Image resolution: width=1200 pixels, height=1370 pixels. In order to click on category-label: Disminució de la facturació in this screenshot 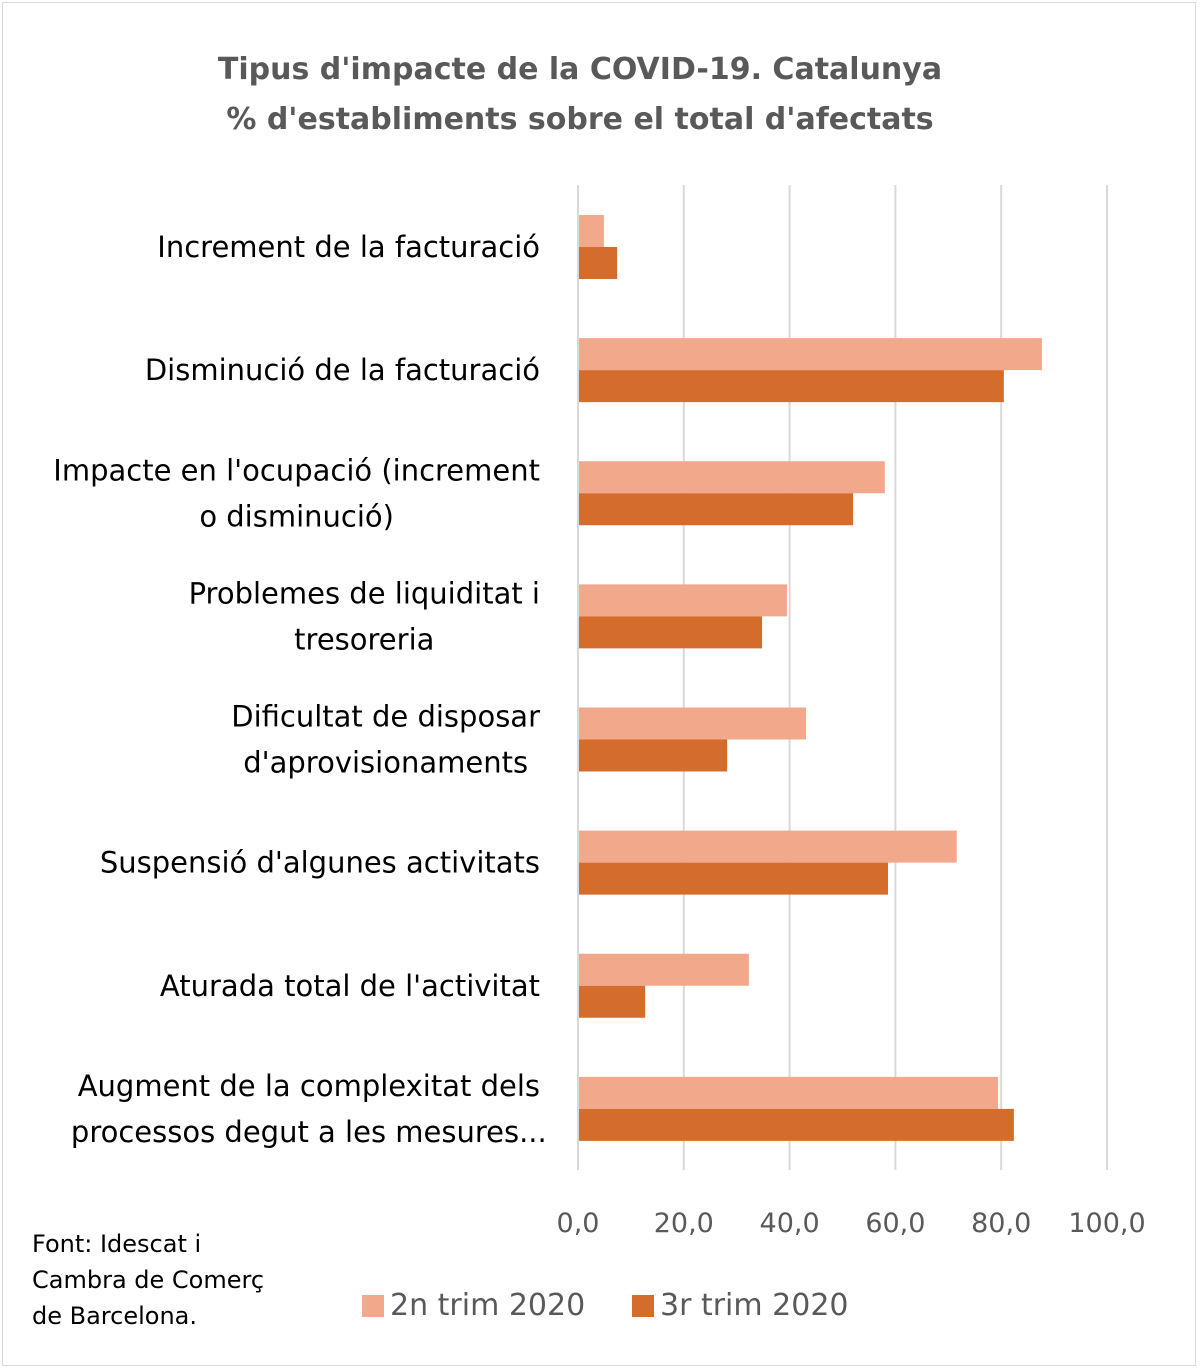, I will do `click(342, 370)`.